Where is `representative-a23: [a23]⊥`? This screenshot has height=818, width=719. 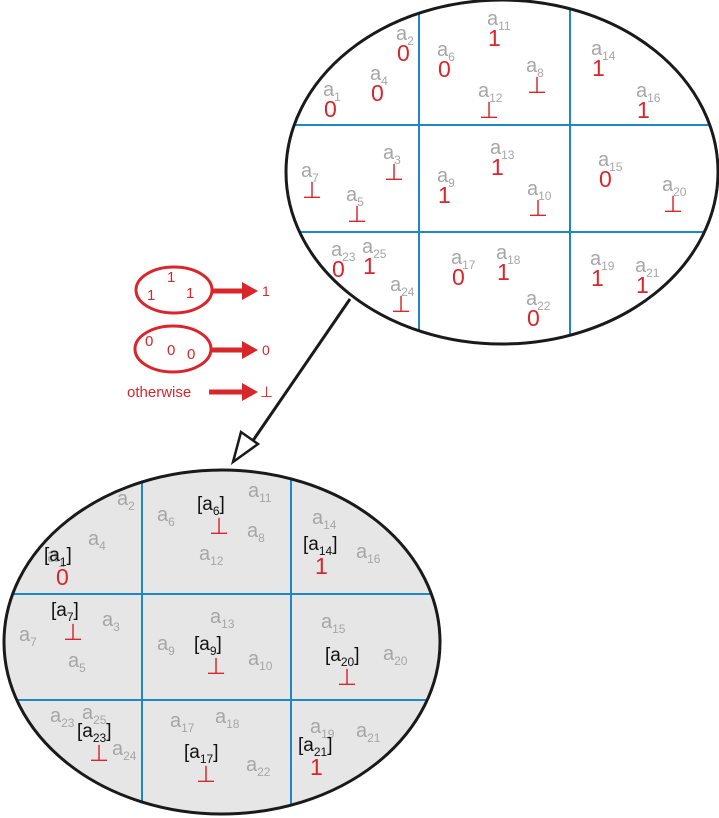
representative-a23: [a23]⊥ is located at coordinates (94, 743).